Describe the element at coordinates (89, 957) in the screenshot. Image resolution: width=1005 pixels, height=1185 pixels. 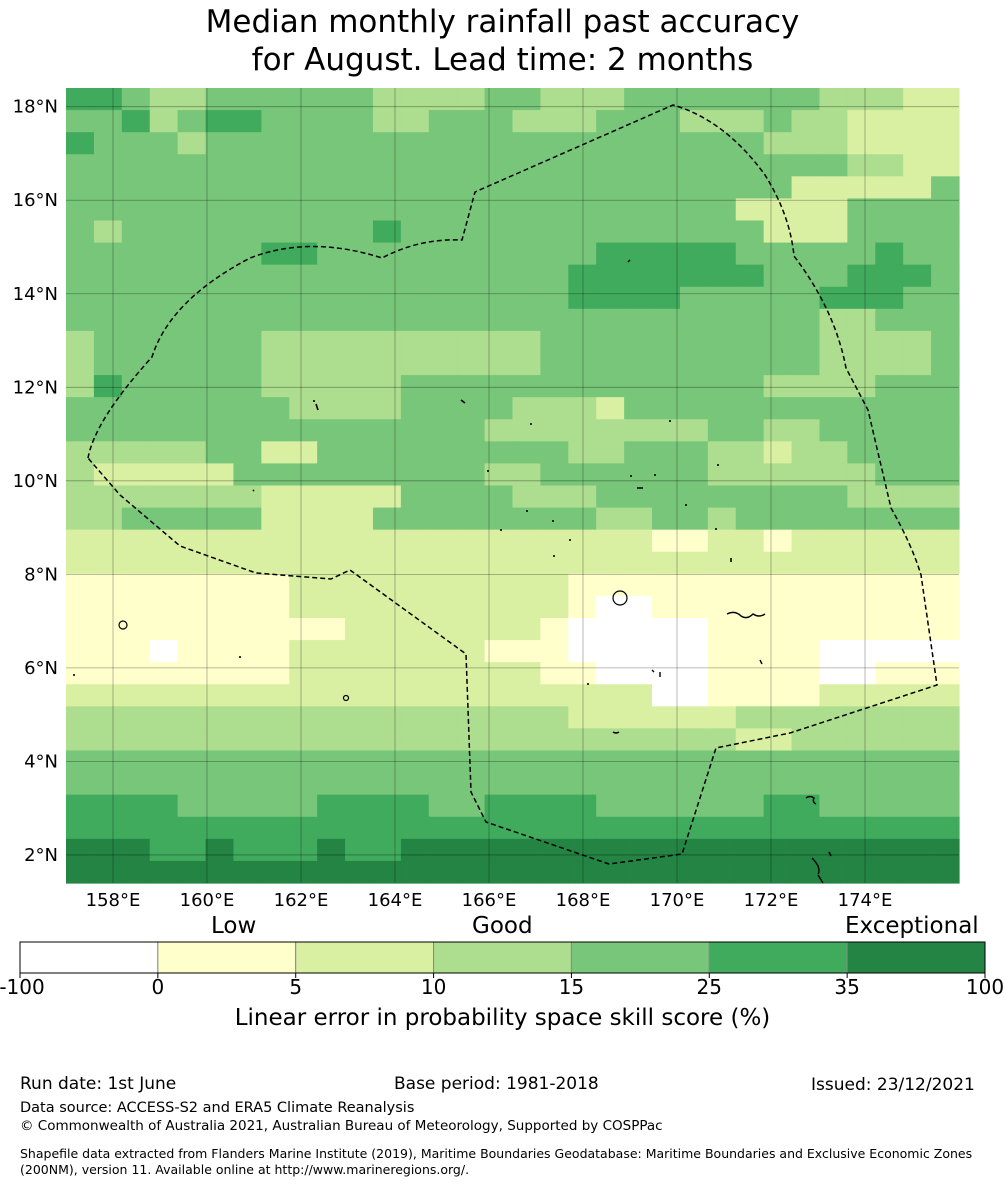
I see `colorbar-segment` at that location.